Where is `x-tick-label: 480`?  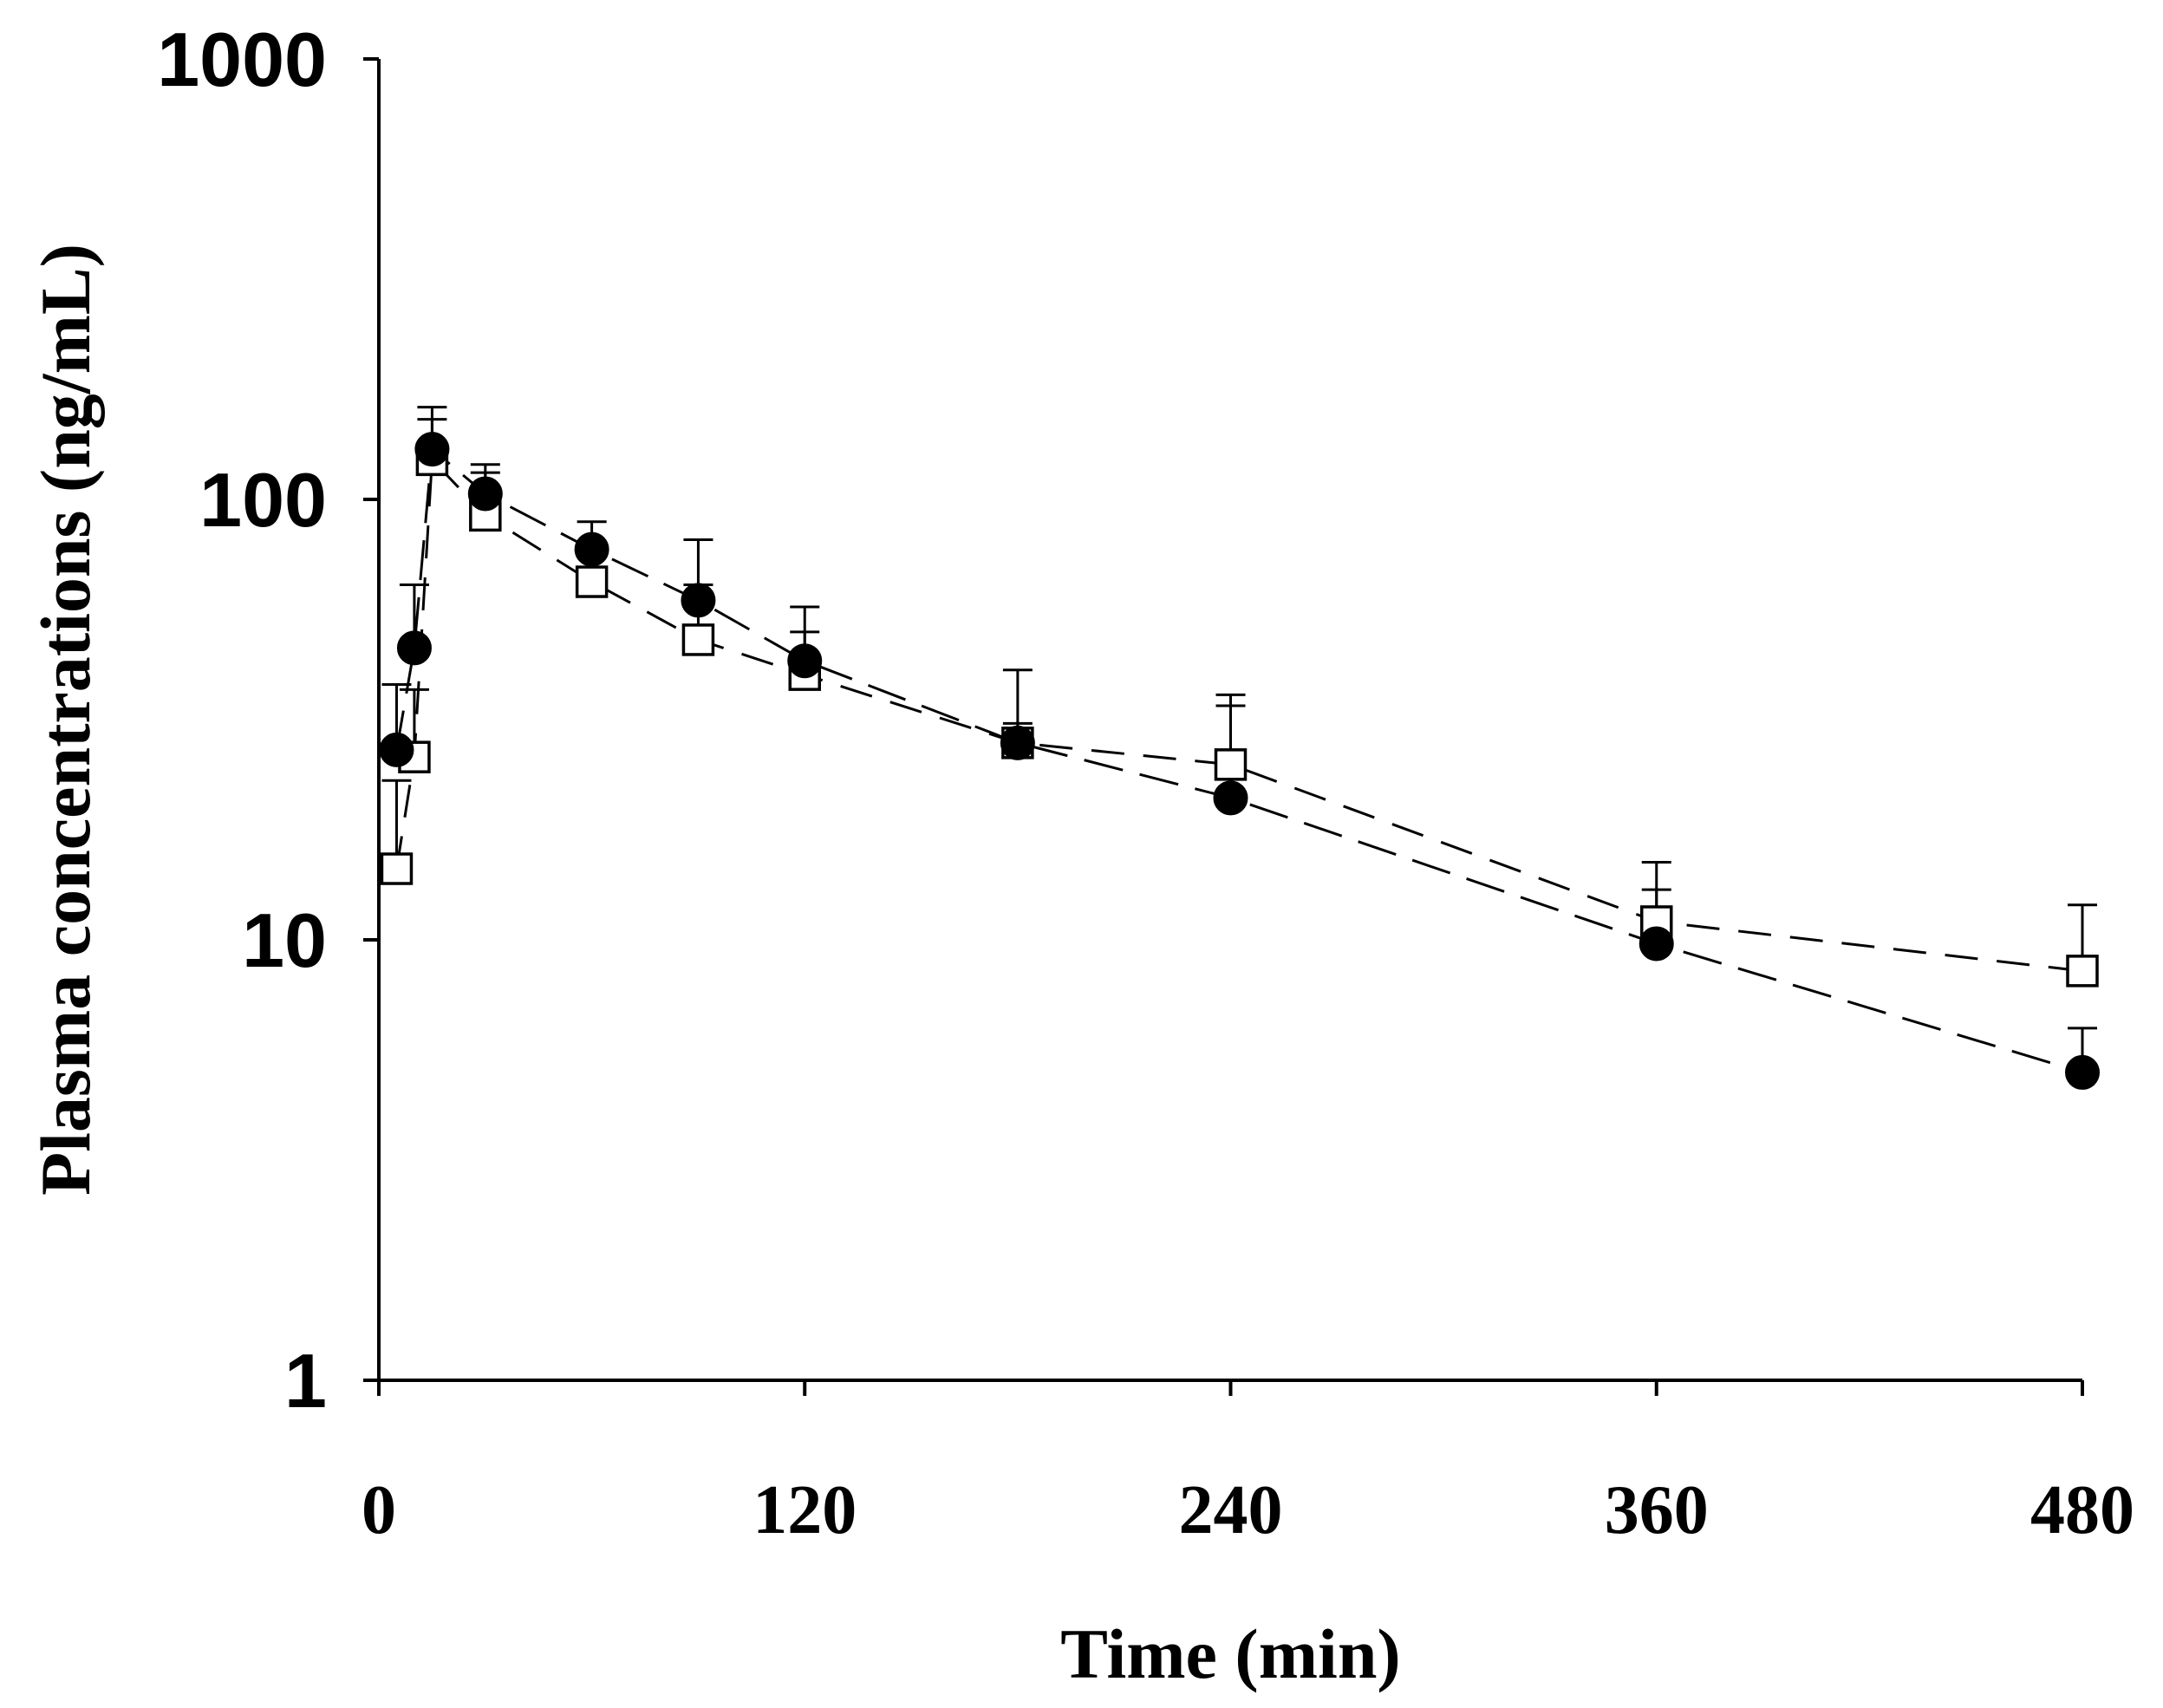 x-tick-label: 480 is located at coordinates (2082, 1510).